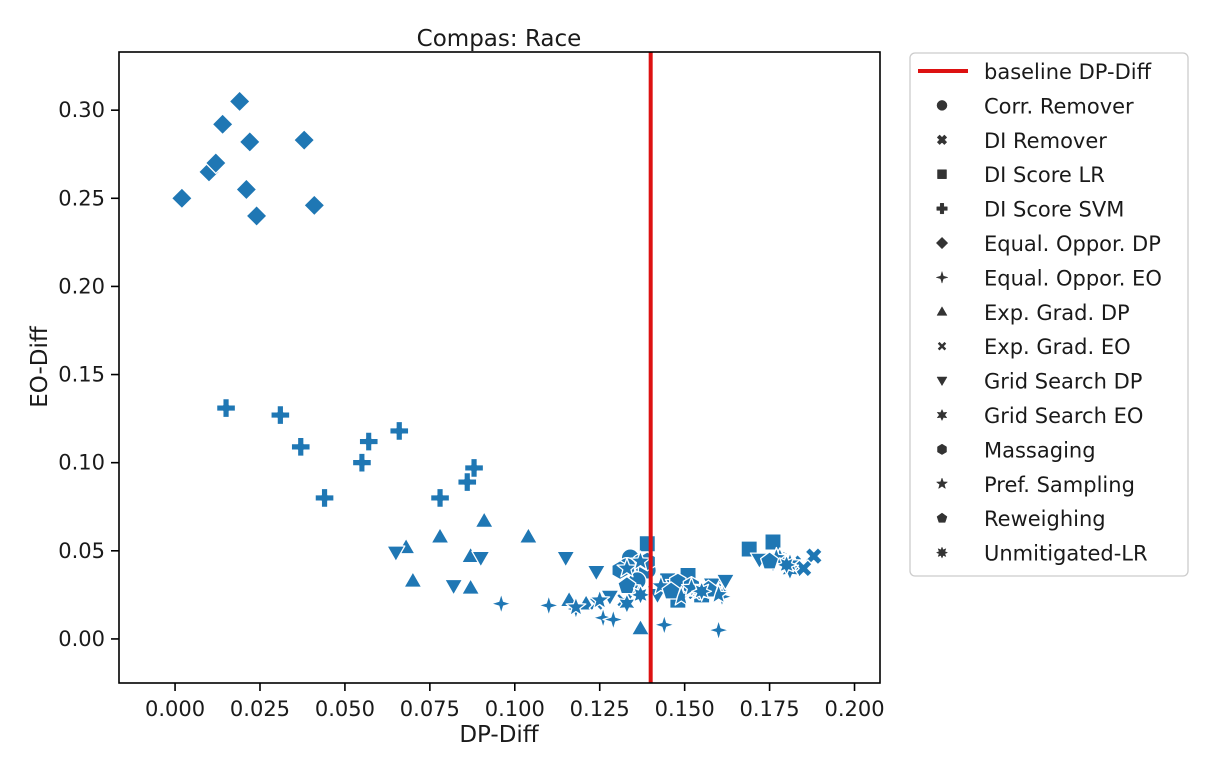 This screenshot has height=774, width=1224. What do you see at coordinates (260, 709) in the screenshot?
I see `x-tick-label: 0.025` at bounding box center [260, 709].